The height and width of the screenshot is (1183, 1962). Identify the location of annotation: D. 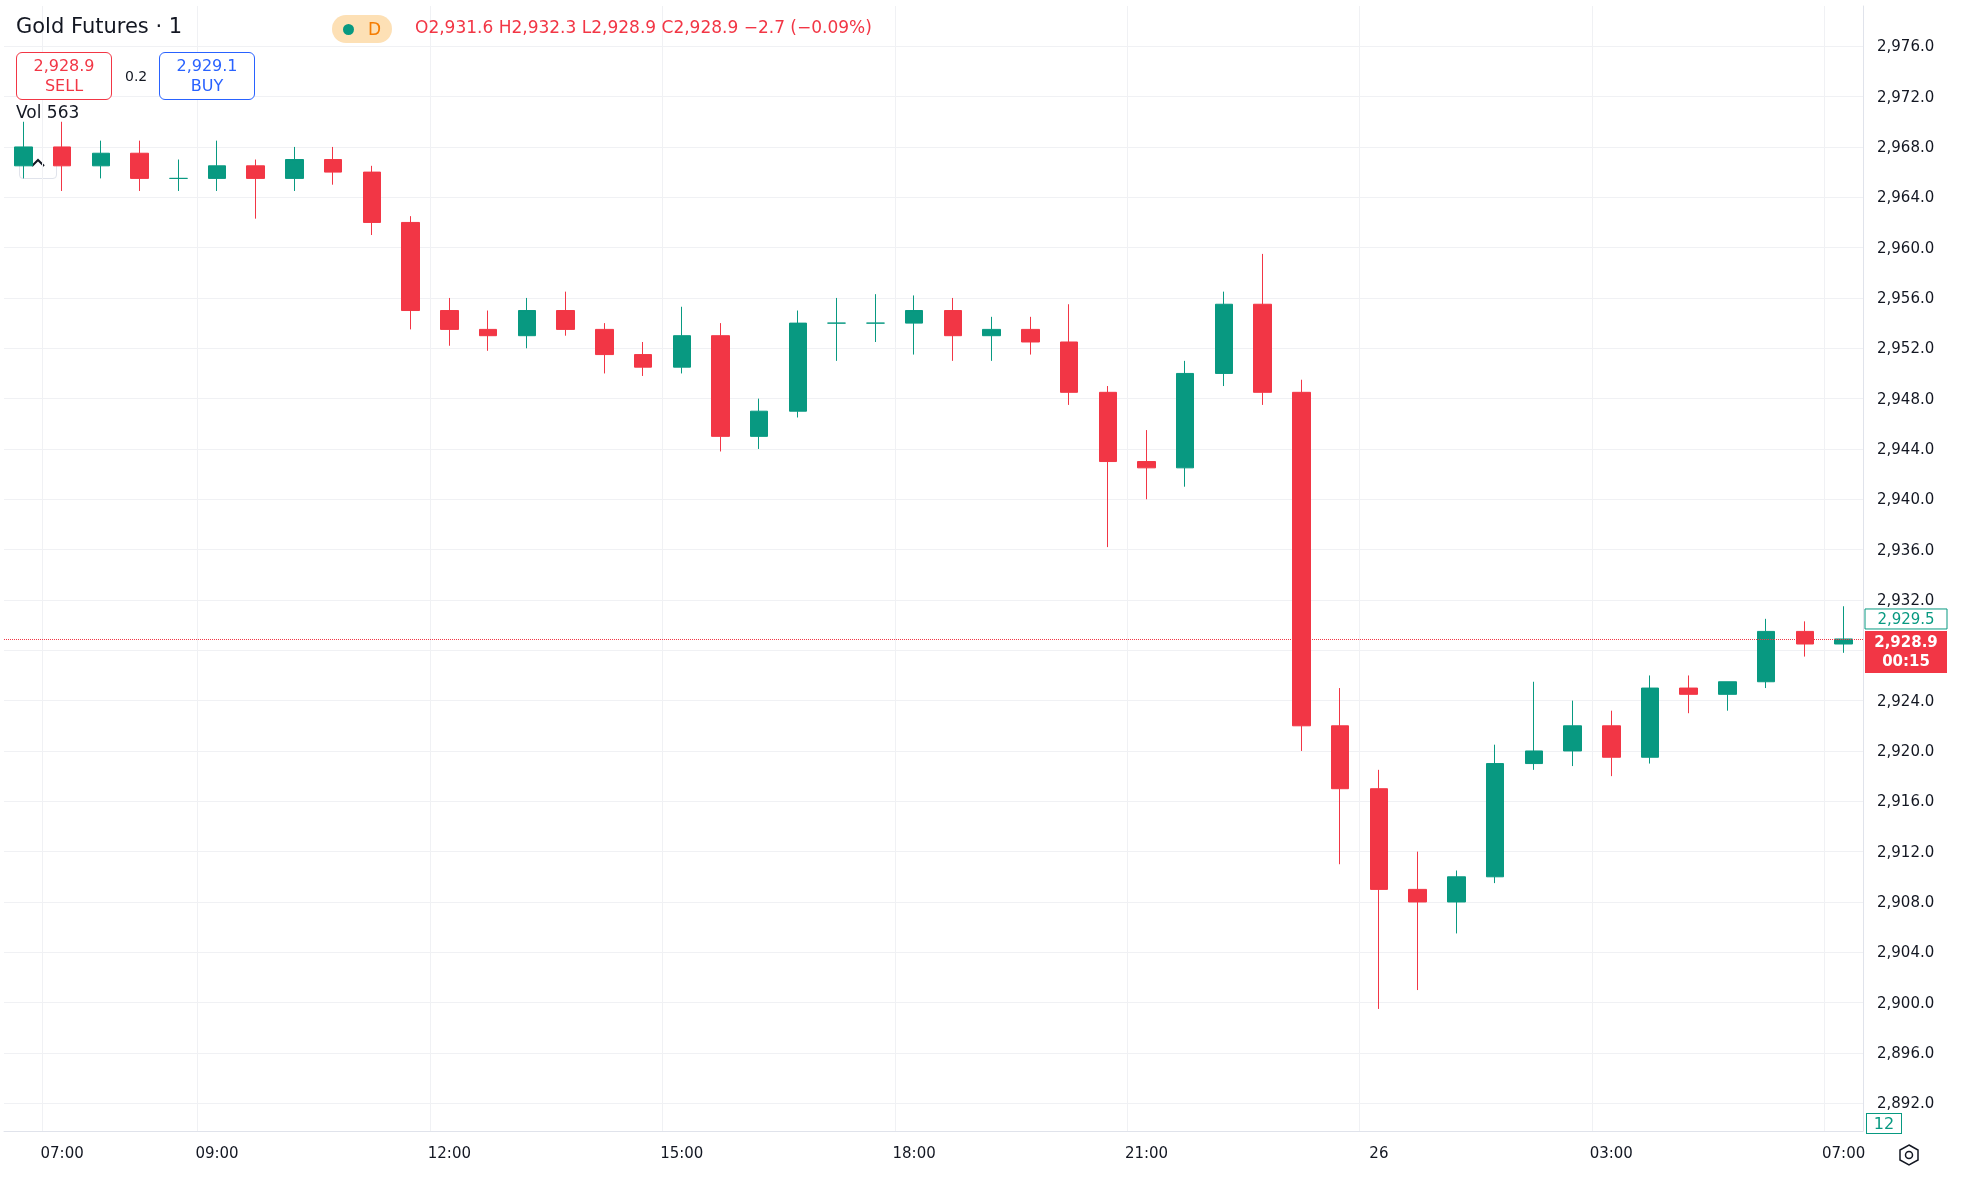
(375, 29).